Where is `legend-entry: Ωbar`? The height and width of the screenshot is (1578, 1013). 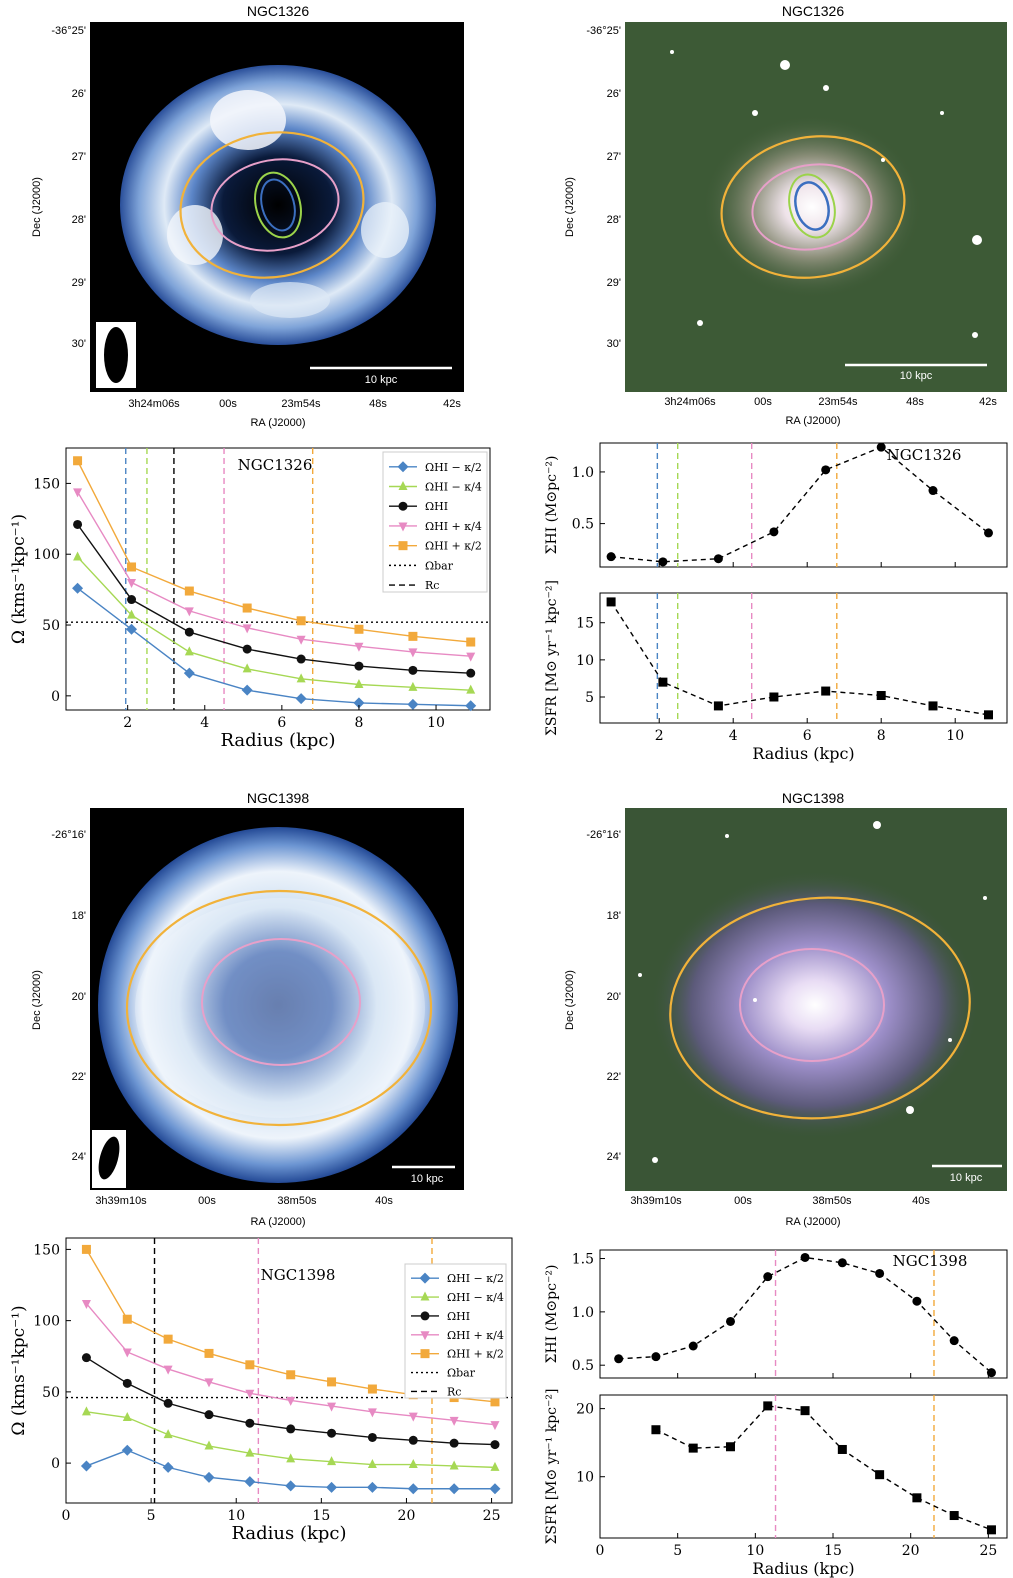
legend-entry: Ωbar is located at coordinates (461, 1373).